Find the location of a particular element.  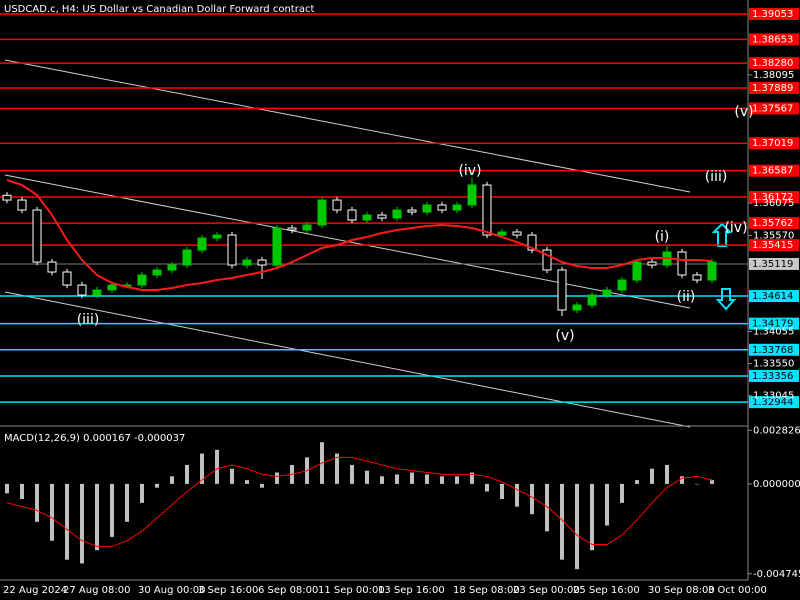

y-tick-label: 1.34055 is located at coordinates (773, 332).